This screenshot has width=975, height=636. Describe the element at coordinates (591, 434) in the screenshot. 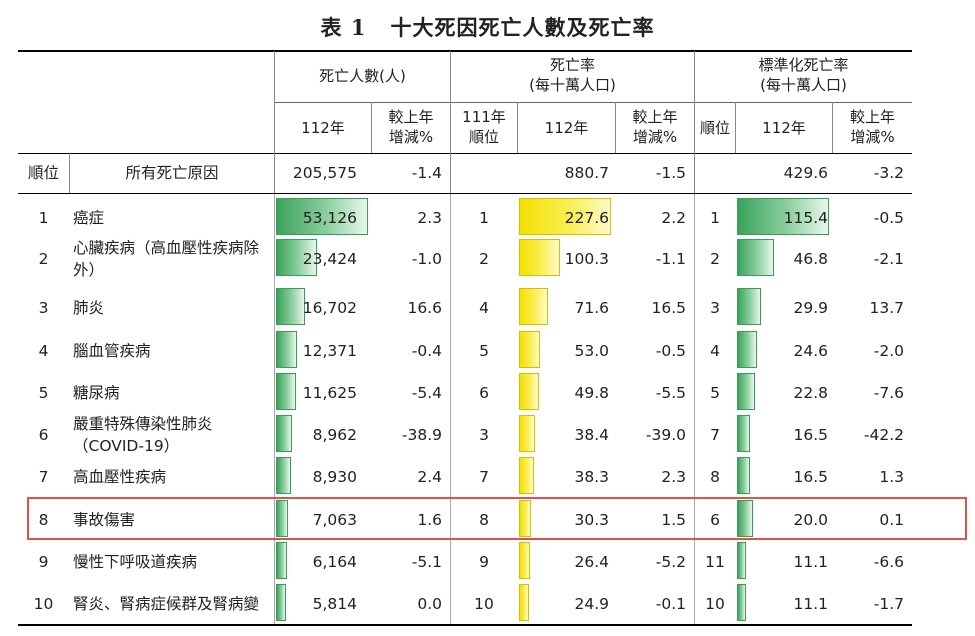

I see `row-rate: 38.4` at that location.